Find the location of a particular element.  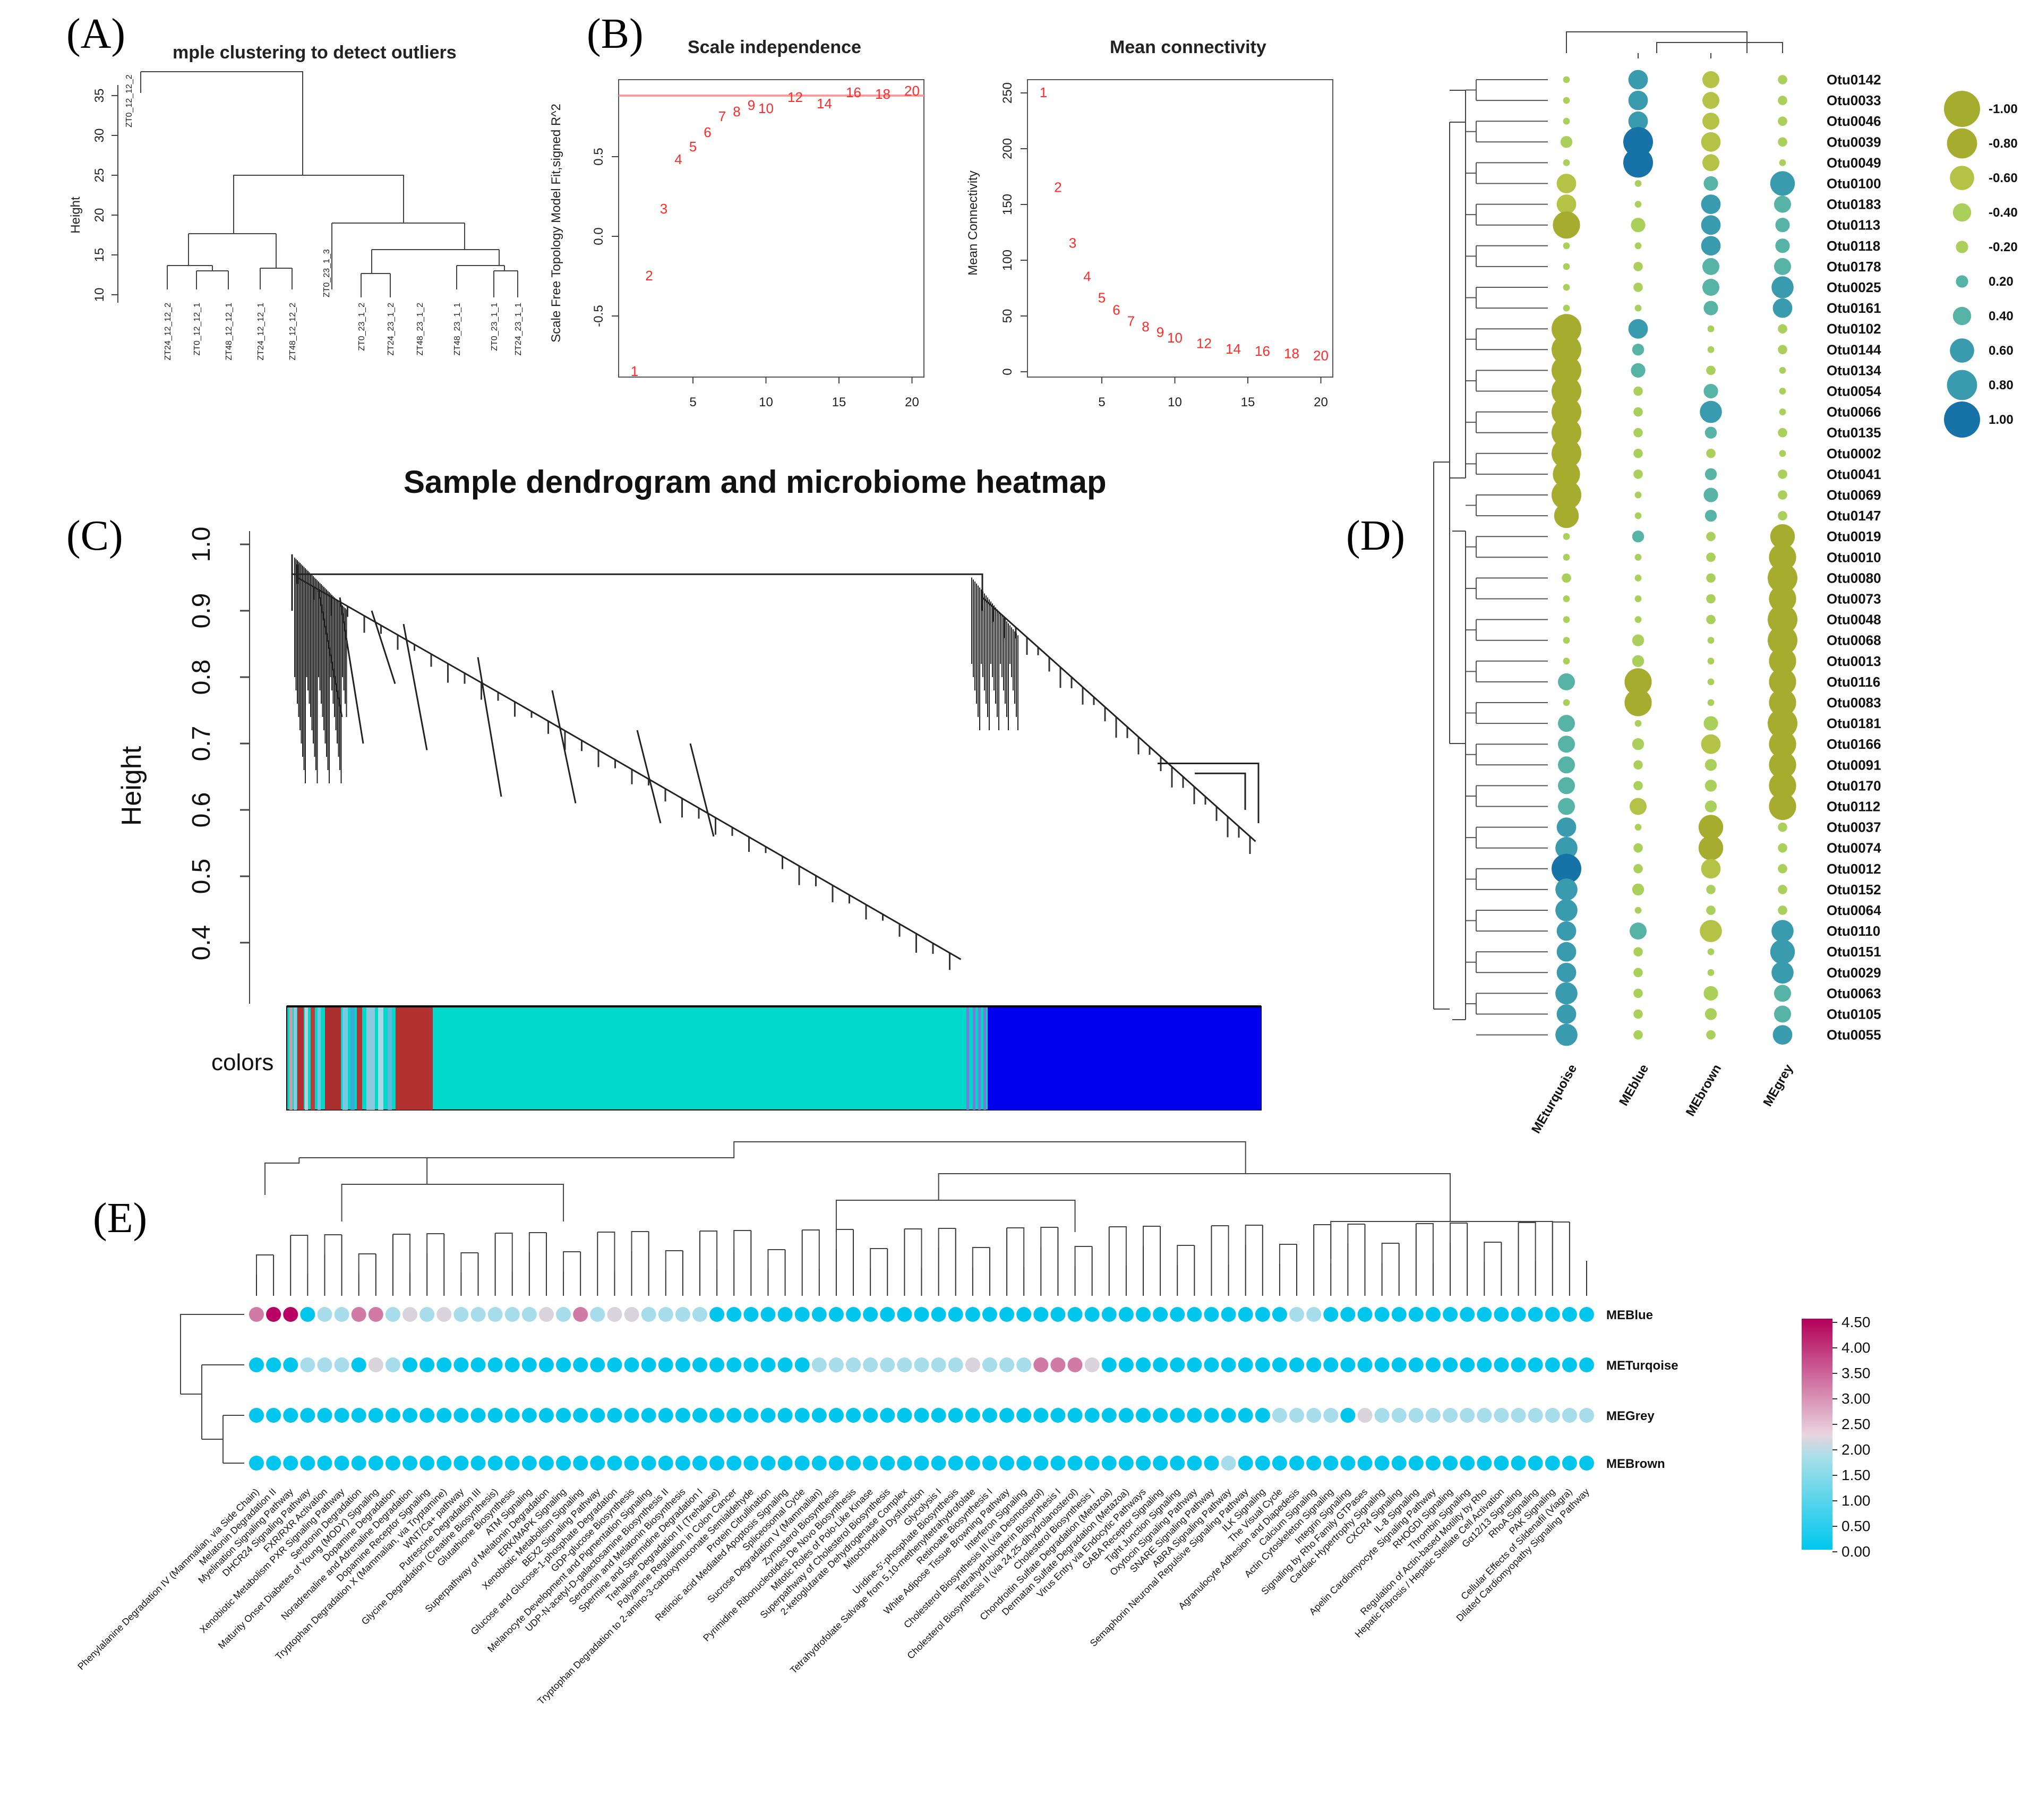

otu-label: Otu0012 is located at coordinates (1854, 869).